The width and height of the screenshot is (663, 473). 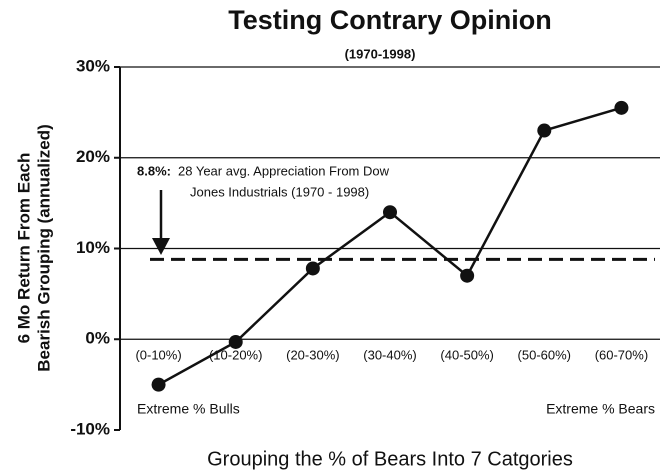 What do you see at coordinates (390, 459) in the screenshot?
I see `x-axis-label: Grouping the % of Bears Into 7 Catgories` at bounding box center [390, 459].